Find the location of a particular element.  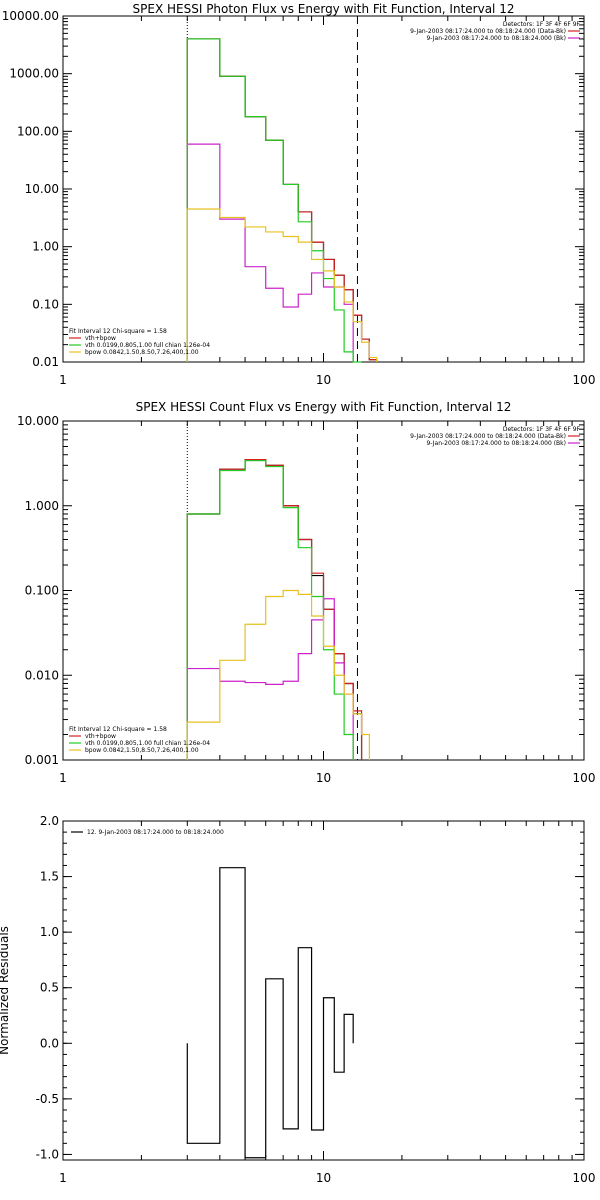

y-tick-label: 100.00 is located at coordinates (38, 131).